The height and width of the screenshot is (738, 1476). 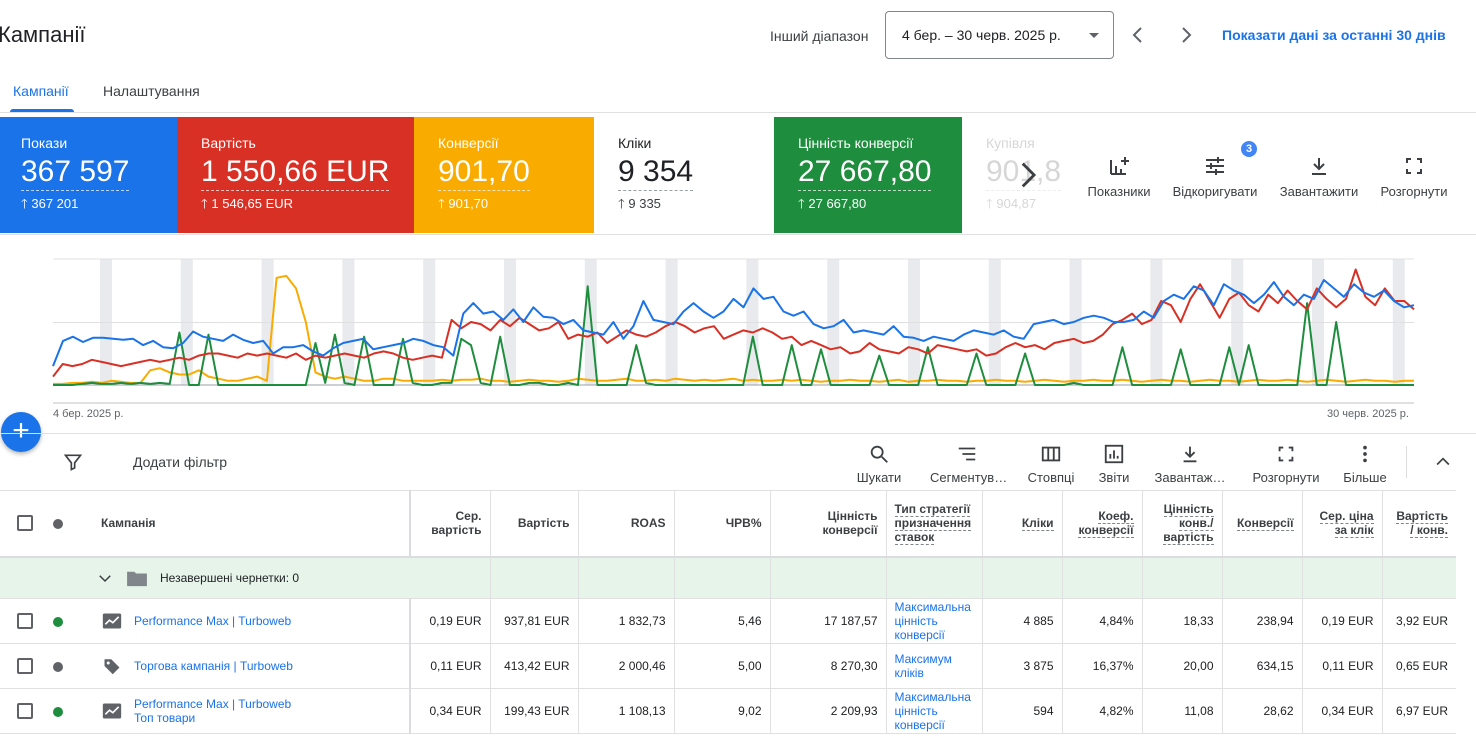 I want to click on add-campaign-fab: +, so click(x=21, y=432).